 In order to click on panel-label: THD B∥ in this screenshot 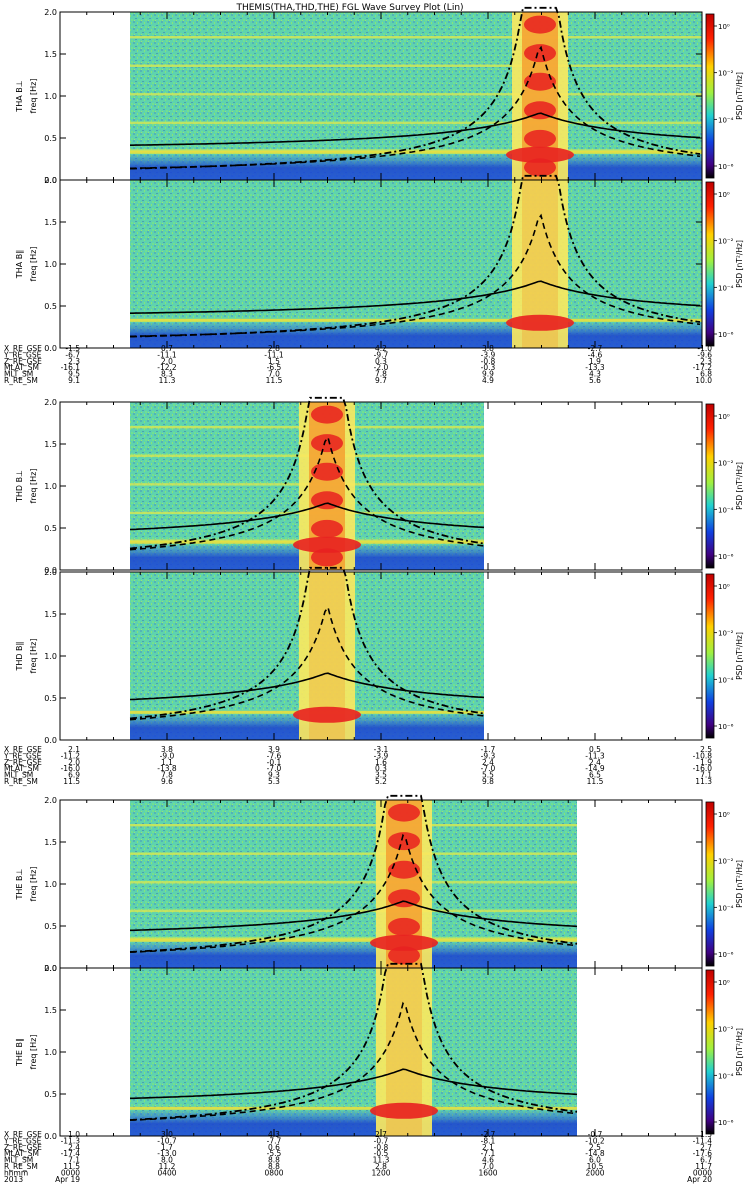, I will do `click(19, 656)`.